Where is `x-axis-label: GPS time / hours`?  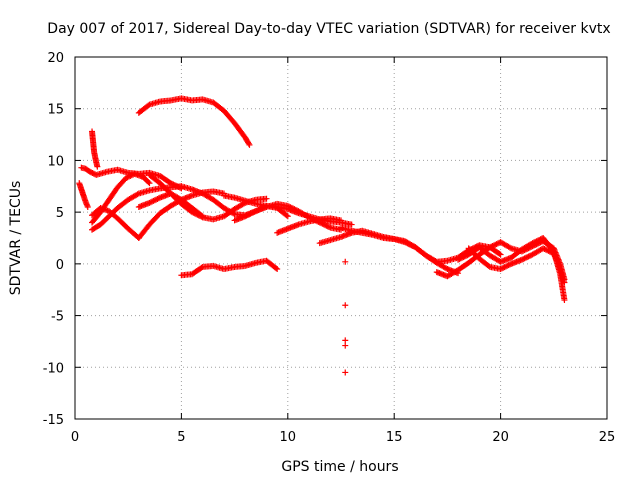 x-axis-label: GPS time / hours is located at coordinates (339, 467).